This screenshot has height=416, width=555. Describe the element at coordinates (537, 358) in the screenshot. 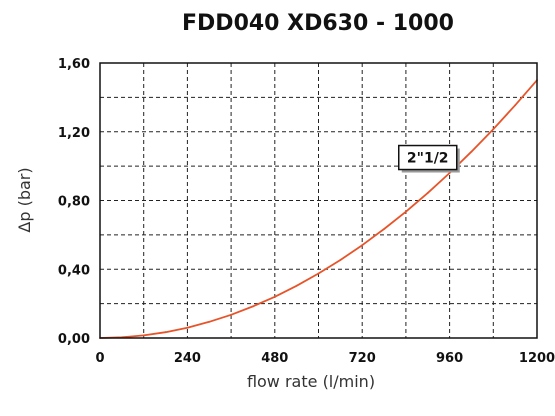

I see `x-tick-label: 1200` at that location.